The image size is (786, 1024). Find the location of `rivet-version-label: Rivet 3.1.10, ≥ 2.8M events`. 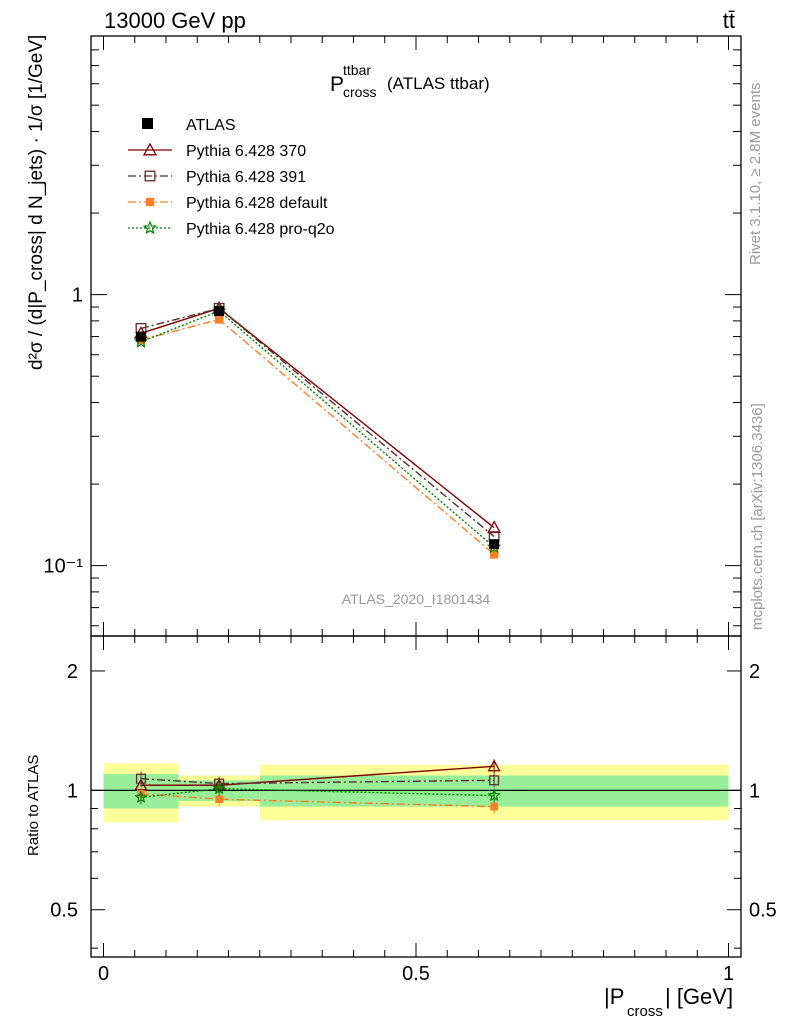

rivet-version-label: Rivet 3.1.10, ≥ 2.8M events is located at coordinates (755, 174).